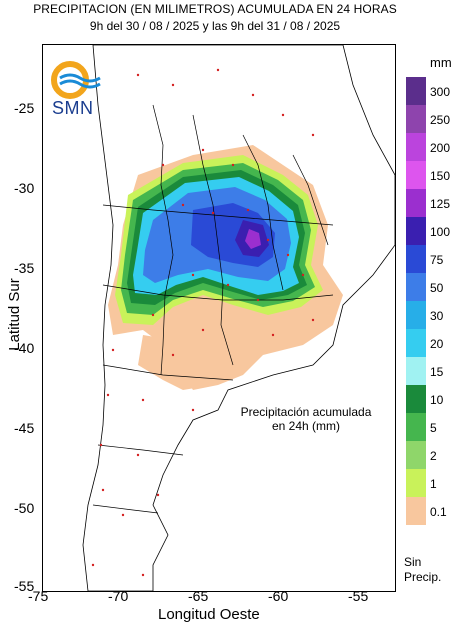  What do you see at coordinates (24, 188) in the screenshot?
I see `y-tick-2: -30` at bounding box center [24, 188].